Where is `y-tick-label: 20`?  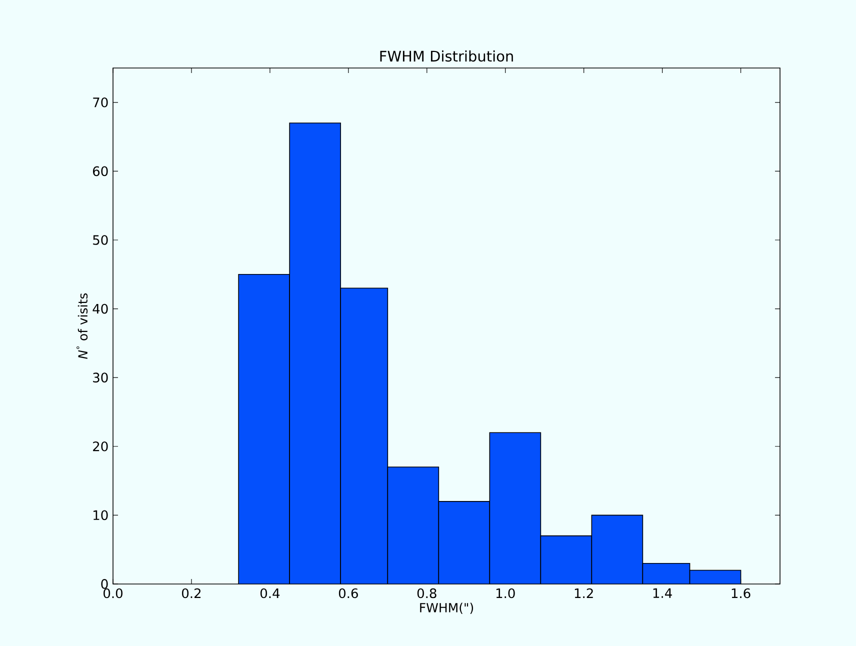 y-tick-label: 20 is located at coordinates (100, 446).